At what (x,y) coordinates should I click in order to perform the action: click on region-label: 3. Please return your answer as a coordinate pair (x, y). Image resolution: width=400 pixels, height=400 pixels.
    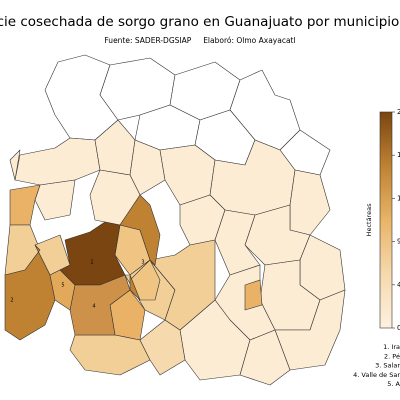
    Looking at the image, I should click on (142, 263).